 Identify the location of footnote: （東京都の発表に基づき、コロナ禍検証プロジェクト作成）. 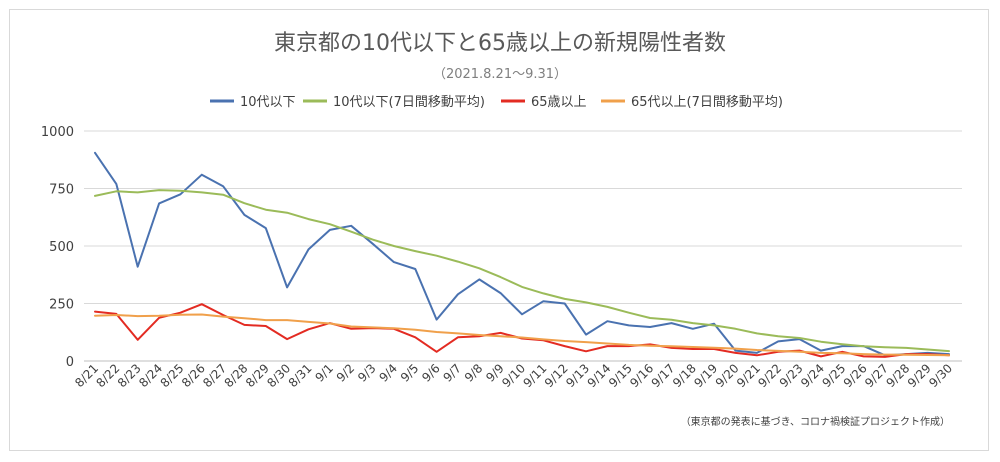
(815, 421).